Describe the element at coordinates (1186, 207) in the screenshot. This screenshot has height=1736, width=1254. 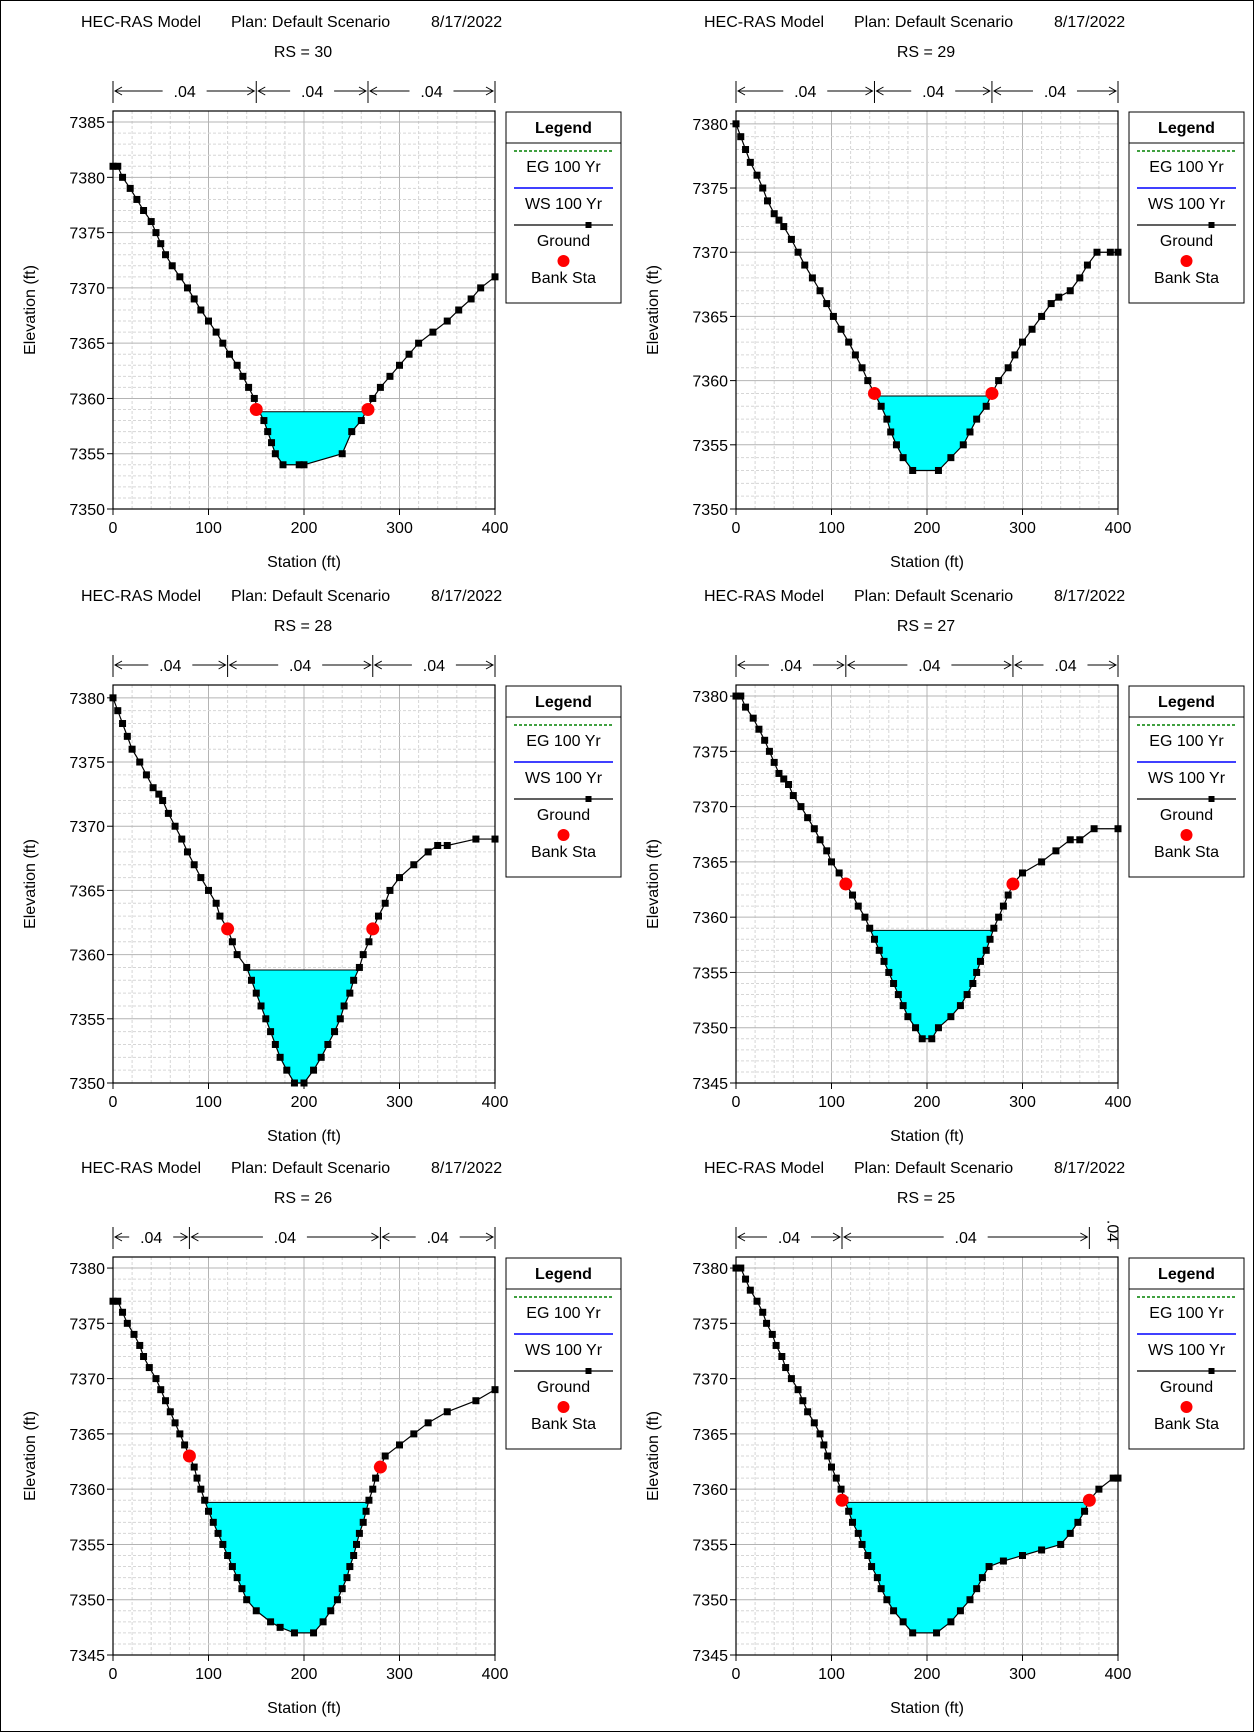
I see `legend-box` at that location.